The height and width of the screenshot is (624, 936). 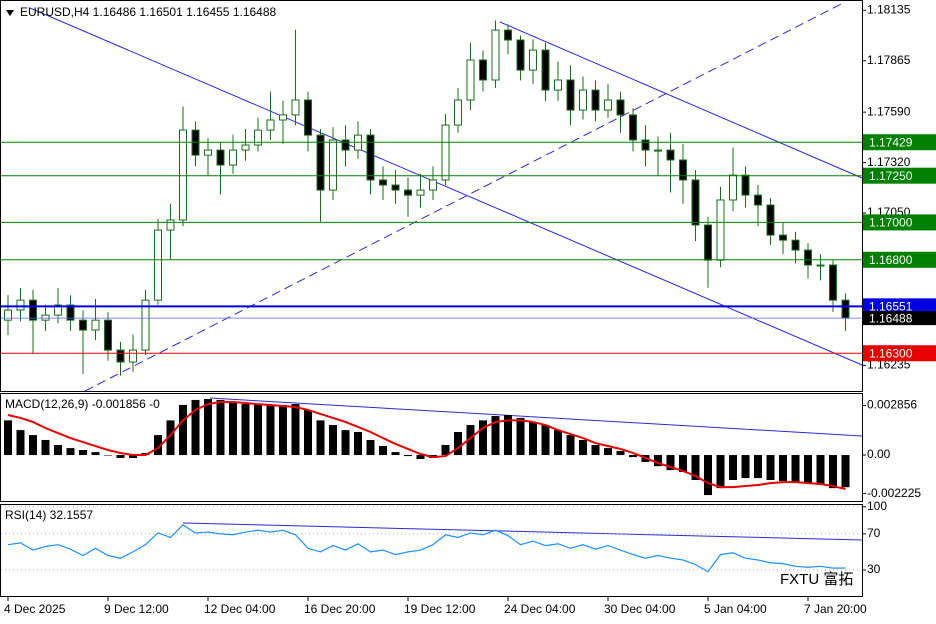 What do you see at coordinates (889, 9) in the screenshot?
I see `y-tick-label: 1.18135` at bounding box center [889, 9].